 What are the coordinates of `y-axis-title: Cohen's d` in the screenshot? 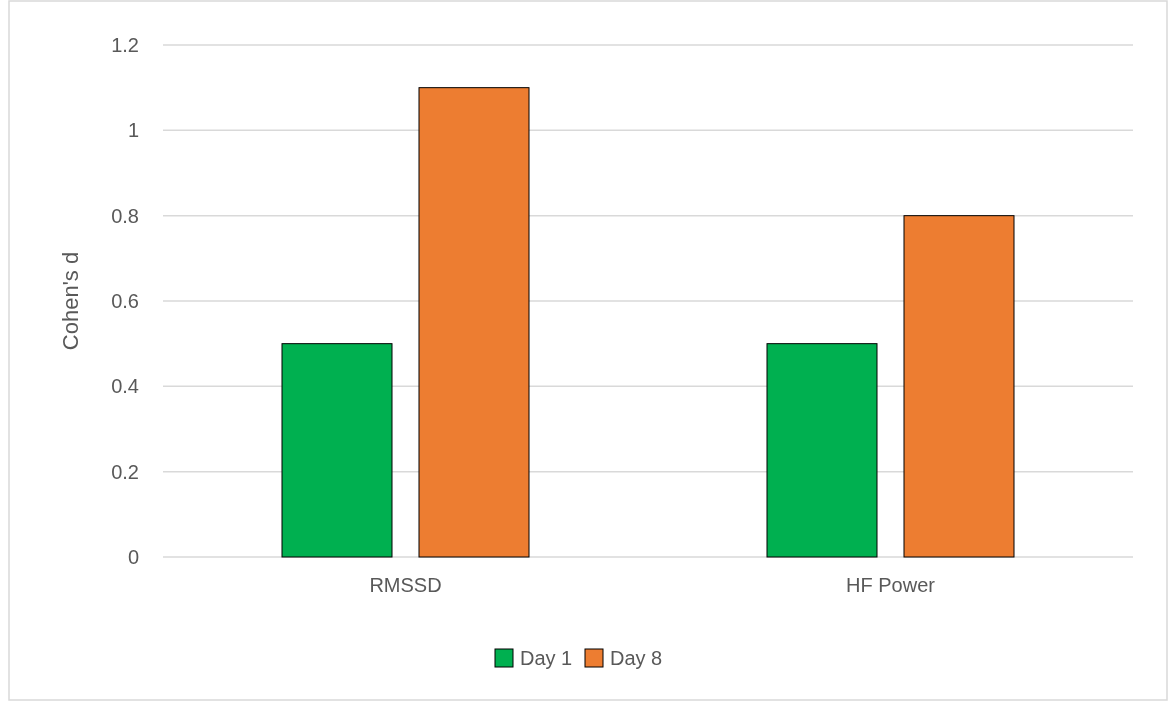 It's located at (70, 301).